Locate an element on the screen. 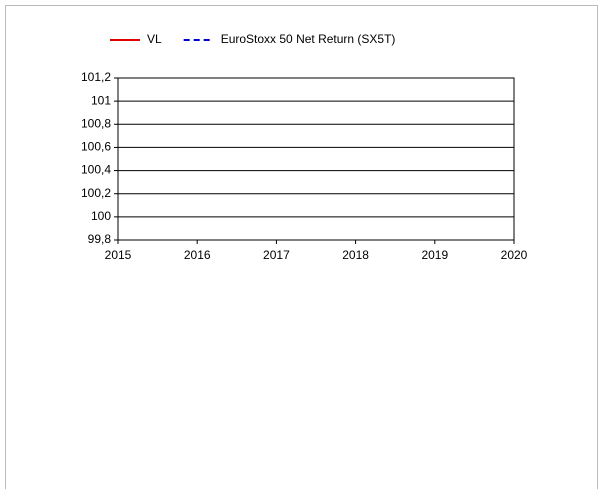  x-tick-label: 2017 is located at coordinates (276, 255).